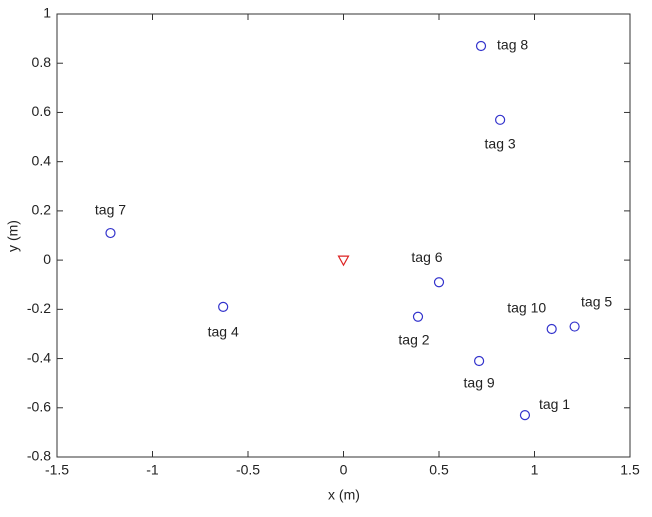 Image resolution: width=652 pixels, height=517 pixels. Describe the element at coordinates (479, 383) in the screenshot. I see `point-label: tag 9` at that location.